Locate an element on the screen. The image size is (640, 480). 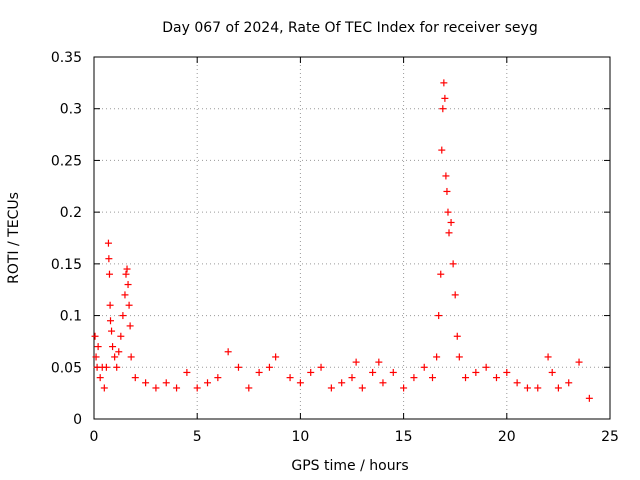
y-tick-label: 0.3 is located at coordinates (71, 110).